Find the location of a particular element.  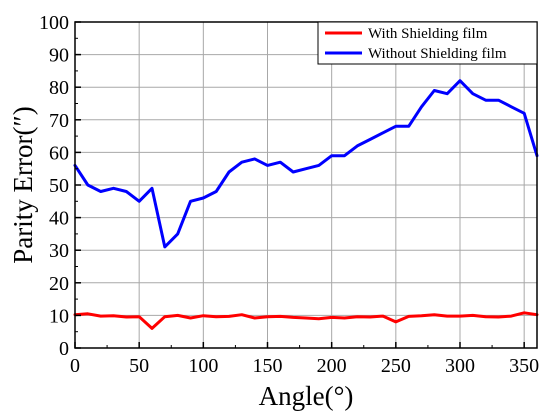

legend-label-without-shielding: Without Shielding film is located at coordinates (437, 54).